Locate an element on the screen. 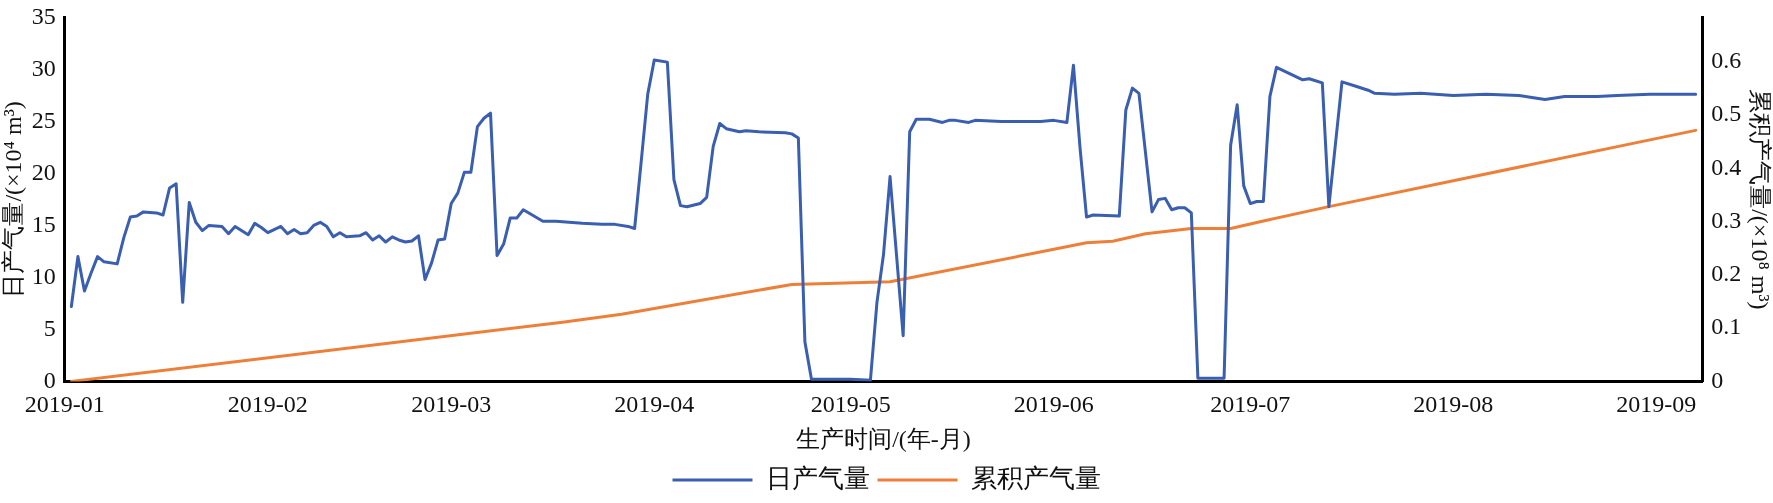  x-tick-label: 2019-08 is located at coordinates (1453, 404).